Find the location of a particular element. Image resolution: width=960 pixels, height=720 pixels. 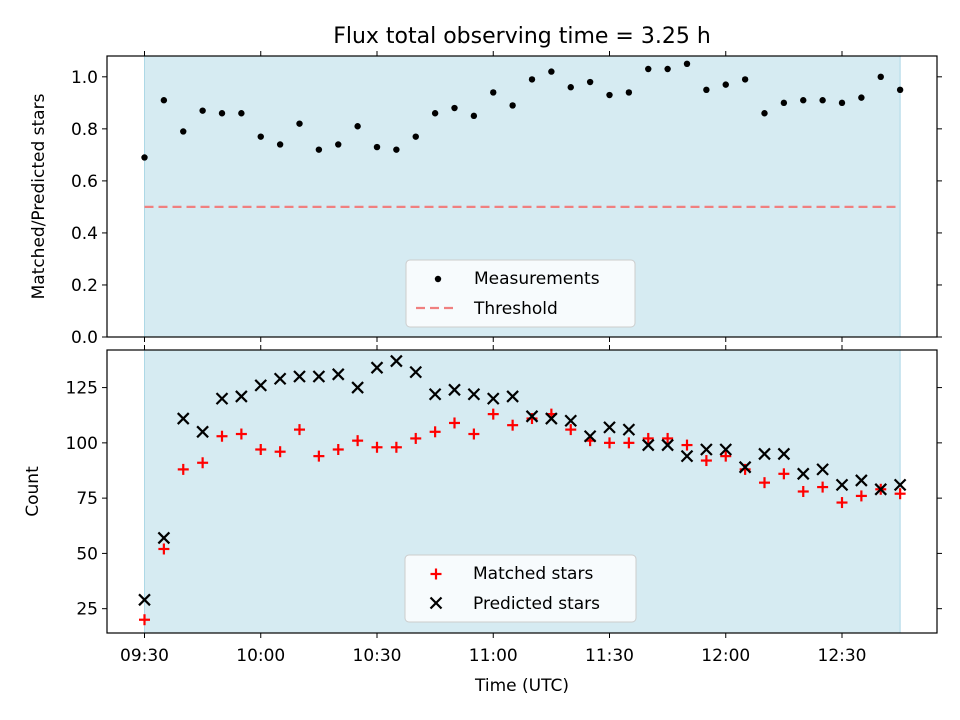

legend-cross-b is located at coordinates (436, 603).